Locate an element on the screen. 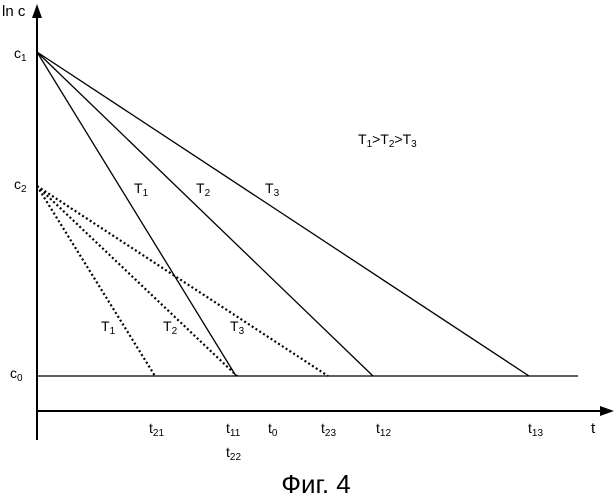 The height and width of the screenshot is (500, 616). dotted-label-T2: T2 is located at coordinates (170, 327).